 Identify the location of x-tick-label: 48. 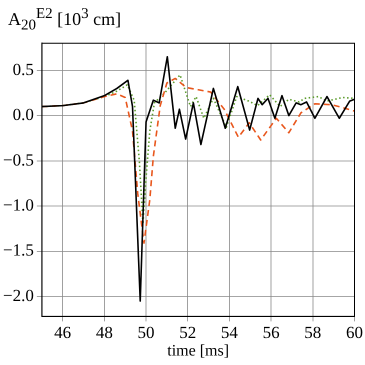
(104, 332).